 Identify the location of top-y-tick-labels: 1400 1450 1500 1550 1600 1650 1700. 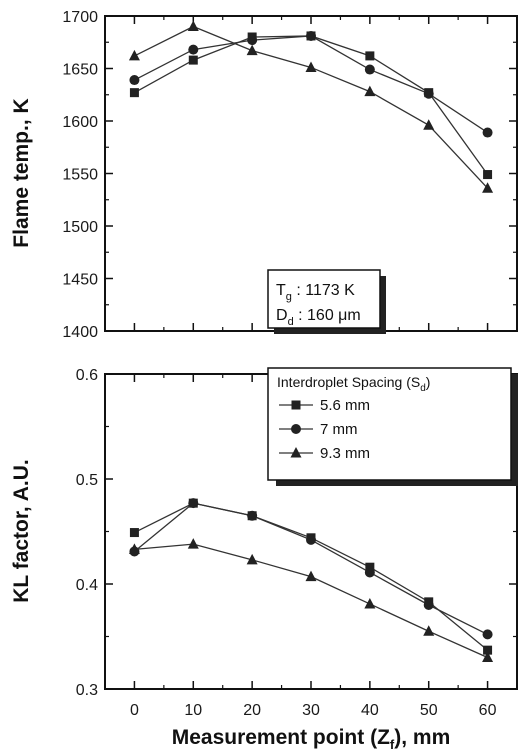
(80, 175).